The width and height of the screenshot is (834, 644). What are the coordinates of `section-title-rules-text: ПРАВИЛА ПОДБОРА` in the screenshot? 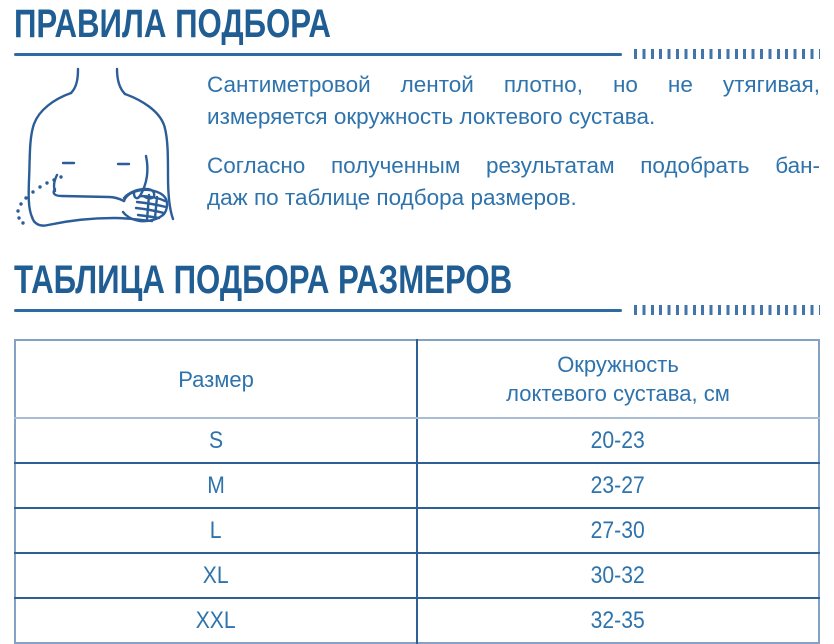 It's located at (172, 24).